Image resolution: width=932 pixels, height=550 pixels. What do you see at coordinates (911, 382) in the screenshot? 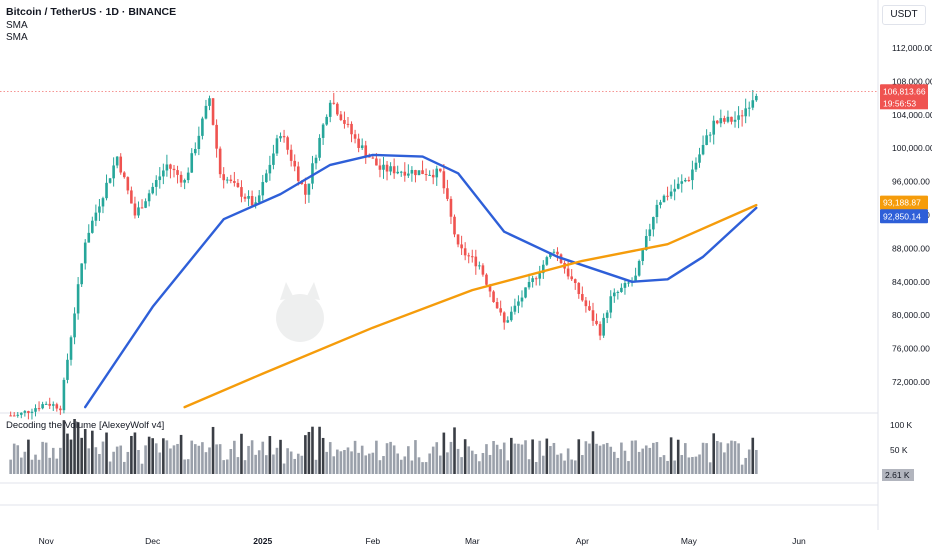
I see `y-tick-label: 72,000.00` at bounding box center [911, 382].